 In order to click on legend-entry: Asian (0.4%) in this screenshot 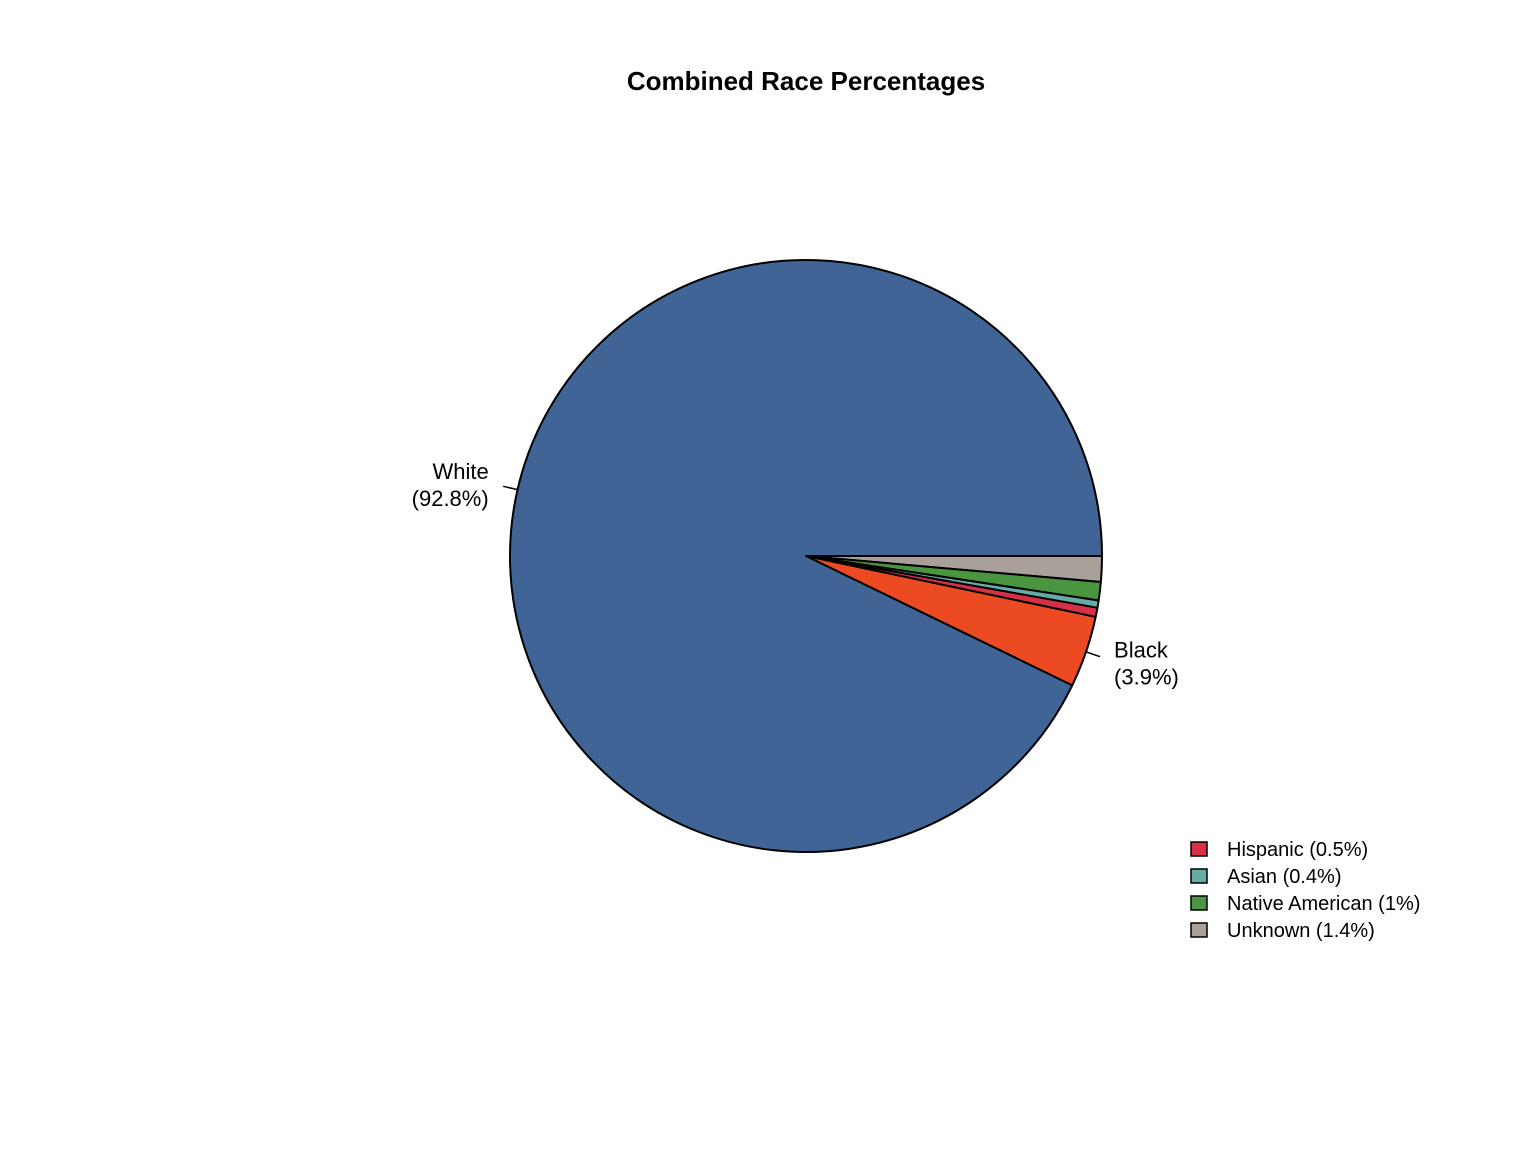, I will do `click(1284, 877)`.